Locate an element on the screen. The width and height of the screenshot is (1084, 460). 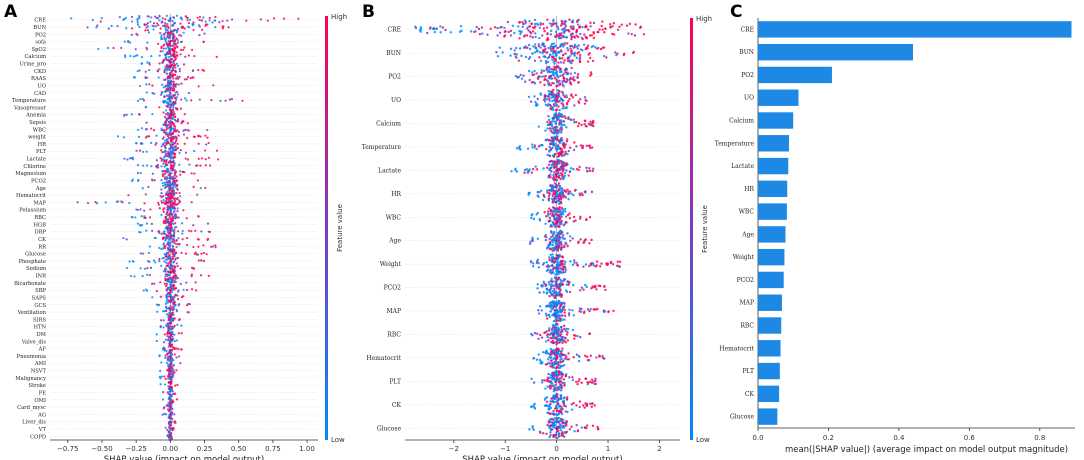
feature-points-valve-dis is located at coordinates (166, 341).